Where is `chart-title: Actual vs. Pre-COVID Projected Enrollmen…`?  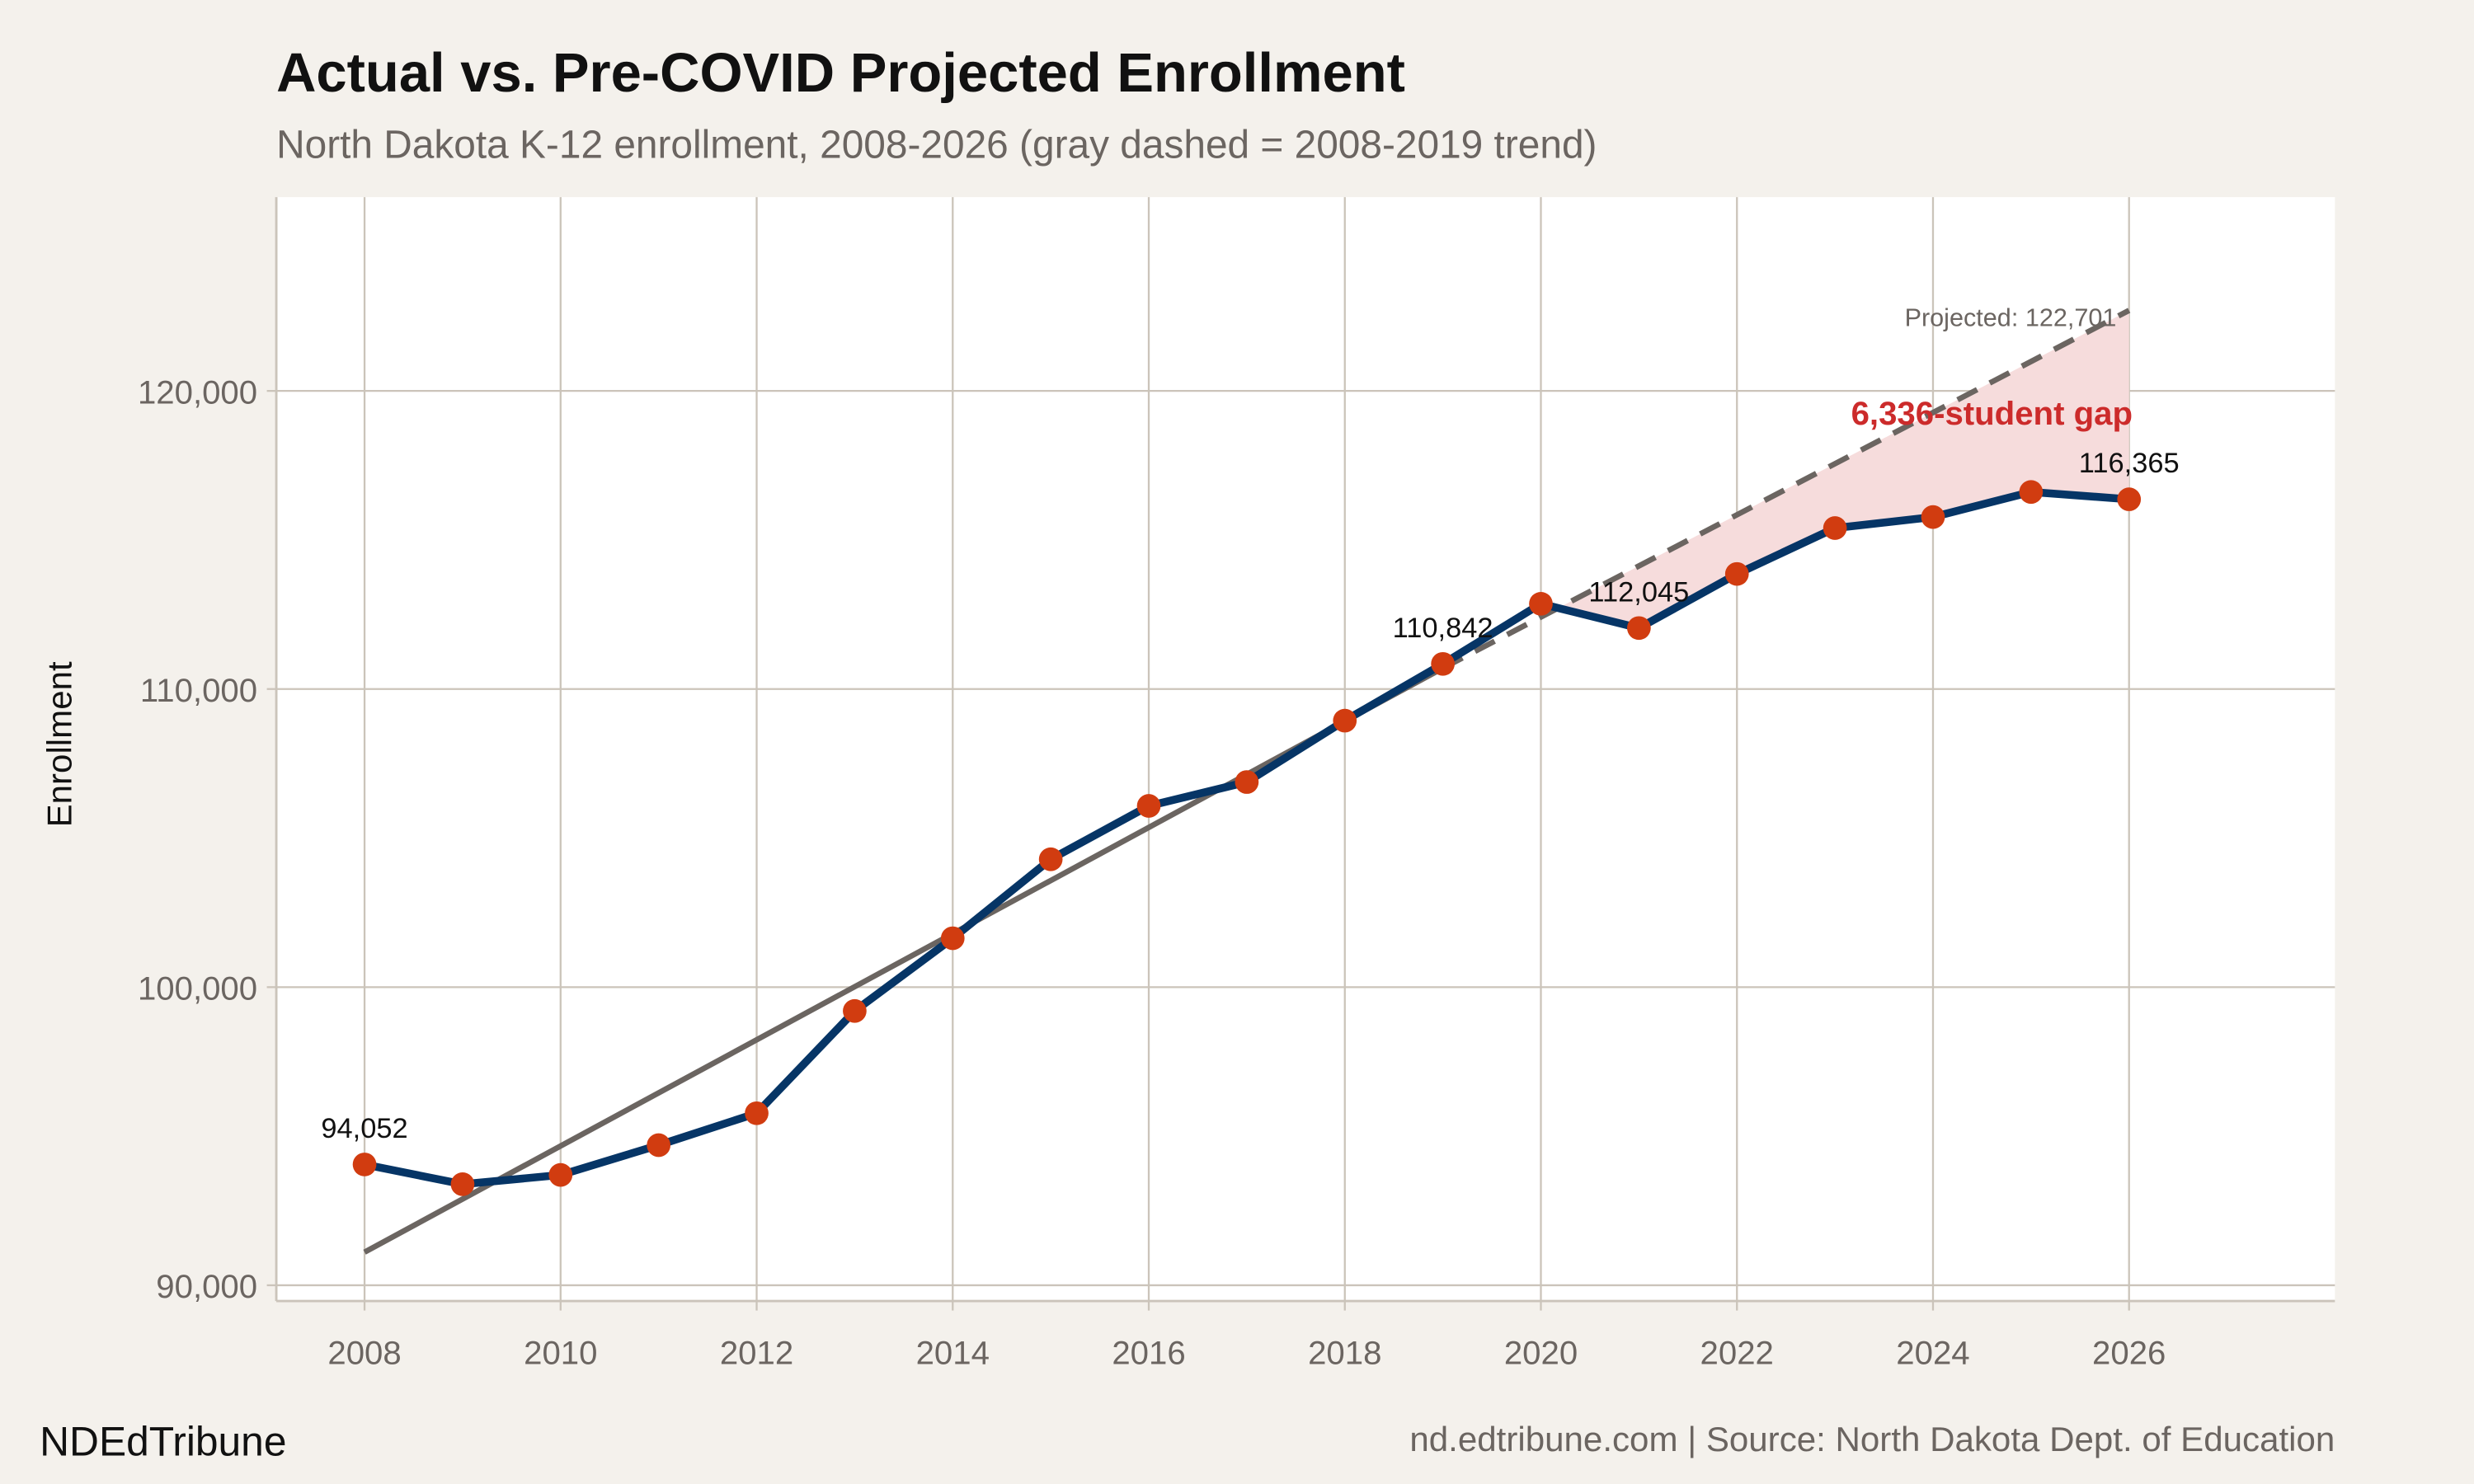
chart-title: Actual vs. Pre-COVID Projected Enrollmen… is located at coordinates (840, 73).